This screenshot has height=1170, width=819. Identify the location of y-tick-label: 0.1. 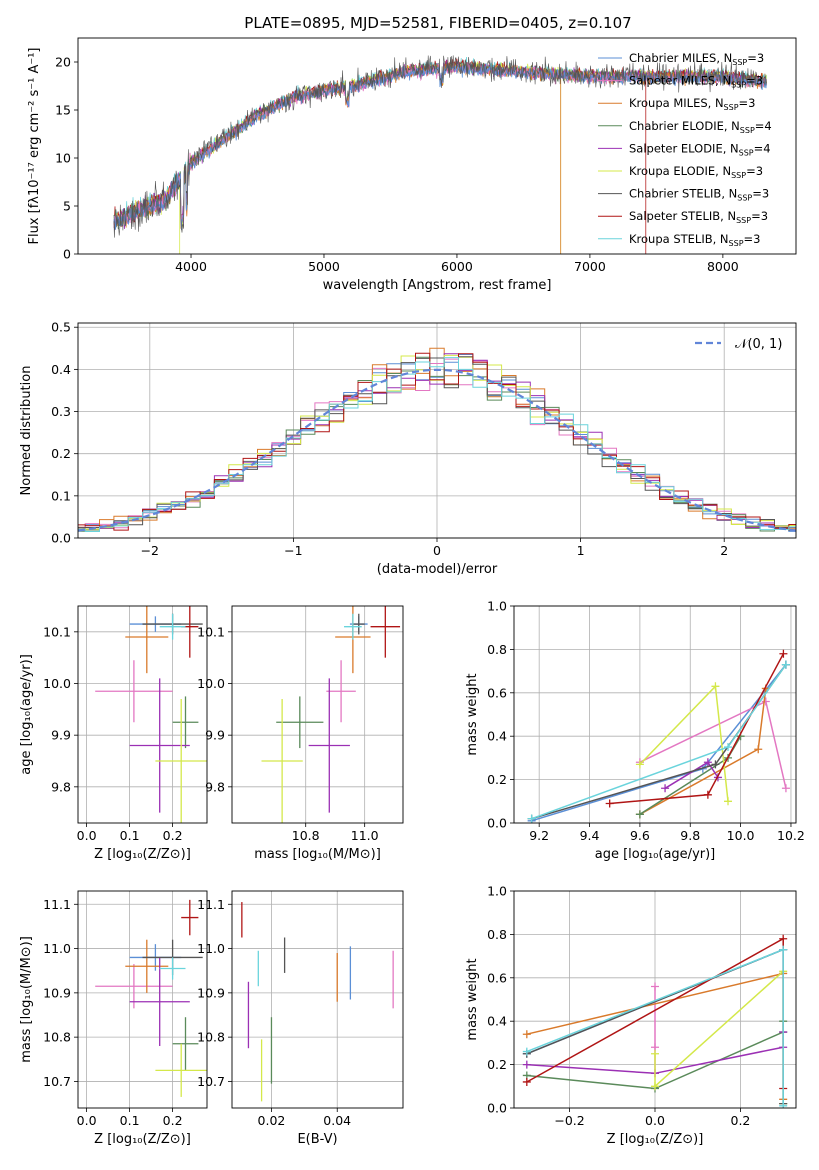
(61, 495).